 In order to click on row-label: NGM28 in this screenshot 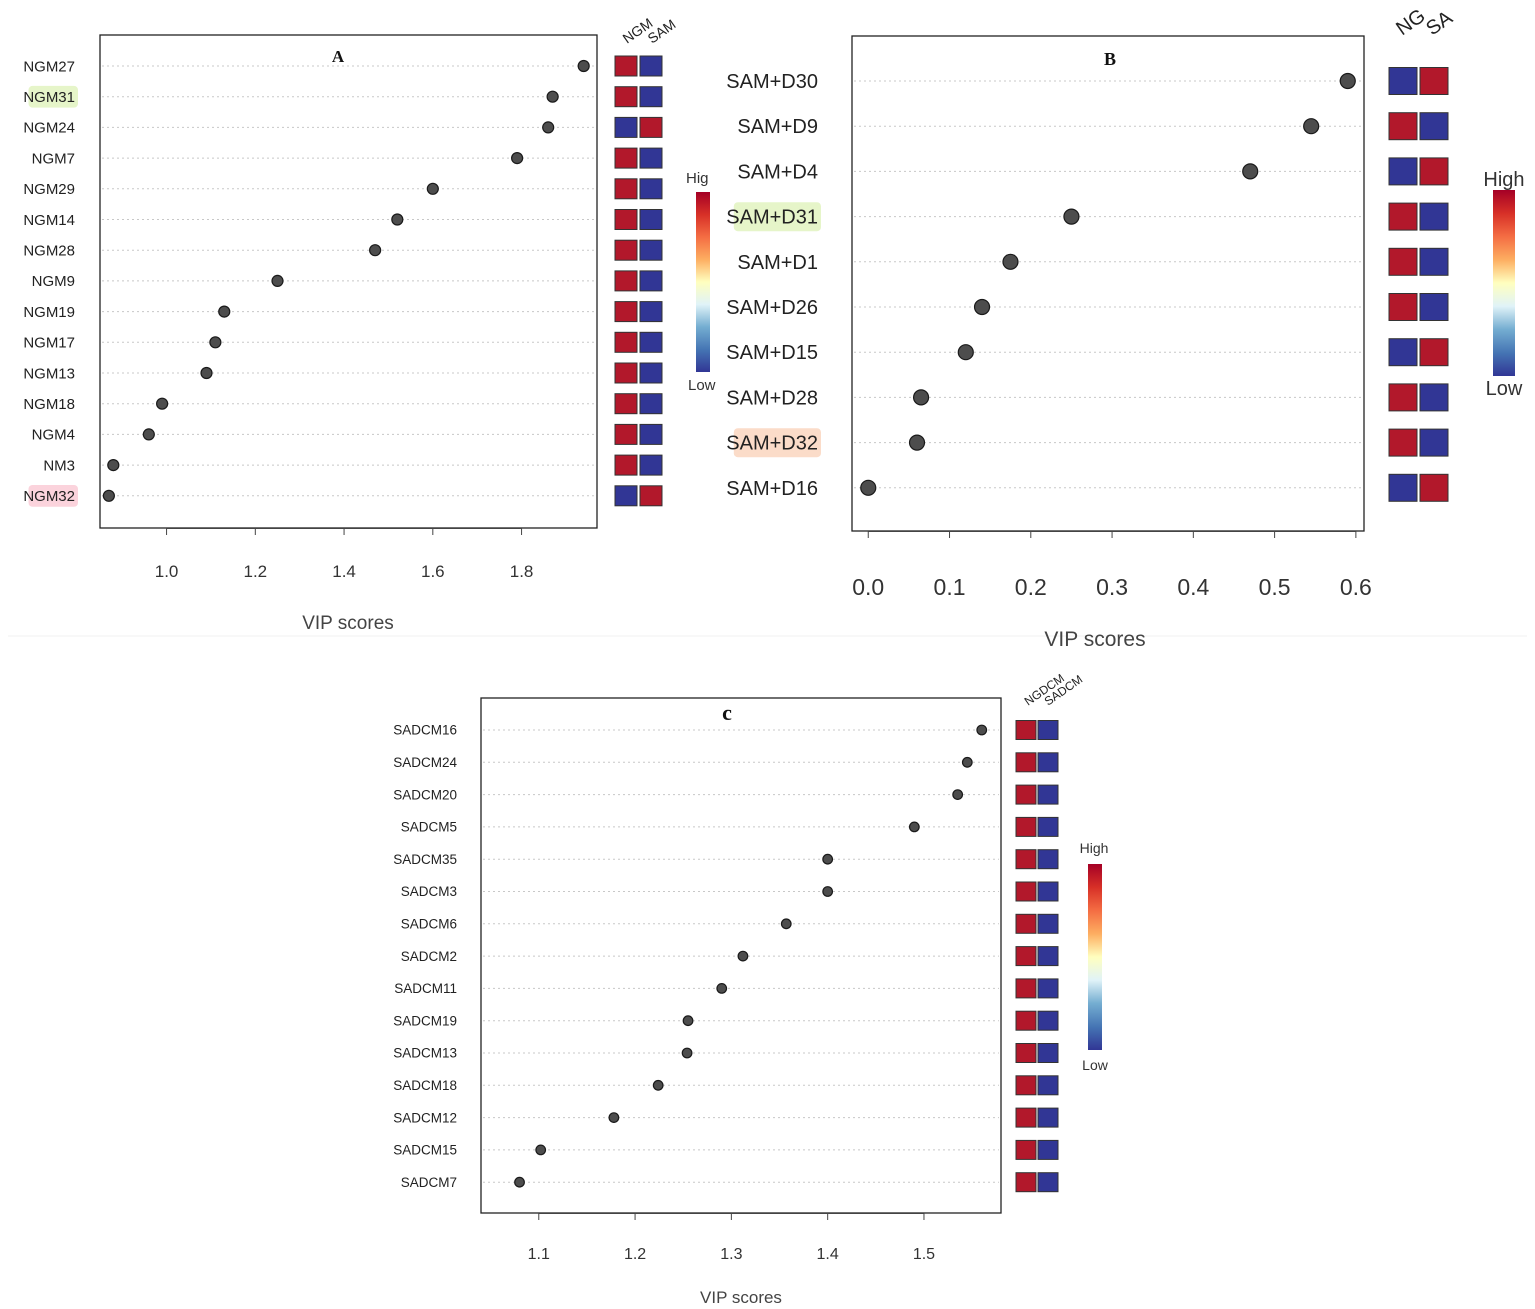, I will do `click(49, 250)`.